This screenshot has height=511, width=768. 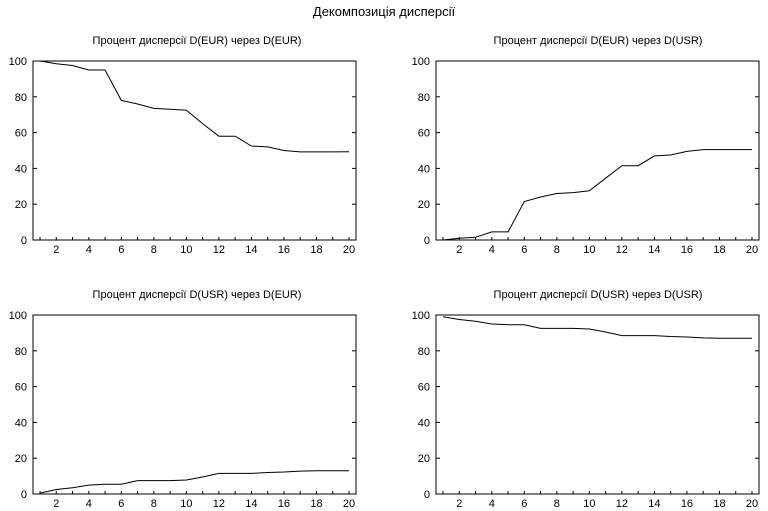 I want to click on panel-title: Процент дисперсії D(EUR) через D(EUR), so click(x=197, y=41).